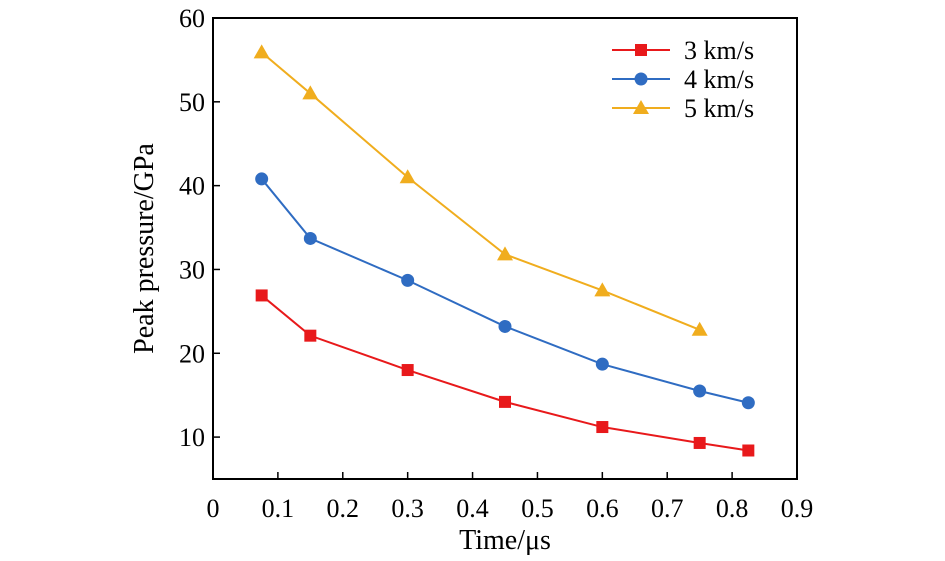  Describe the element at coordinates (472, 508) in the screenshot. I see `x-tick-label: 0.4` at that location.